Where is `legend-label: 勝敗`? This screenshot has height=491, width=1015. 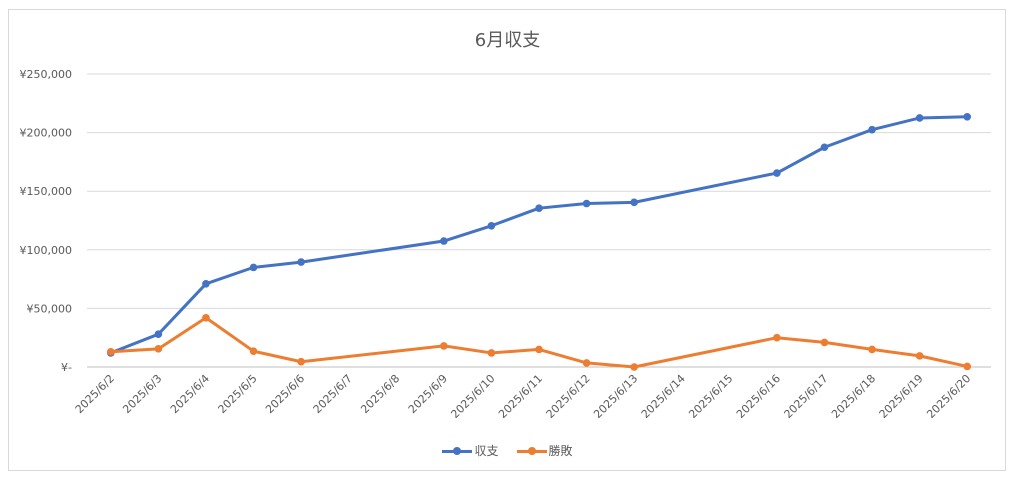
legend-label: 勝敗 is located at coordinates (560, 451).